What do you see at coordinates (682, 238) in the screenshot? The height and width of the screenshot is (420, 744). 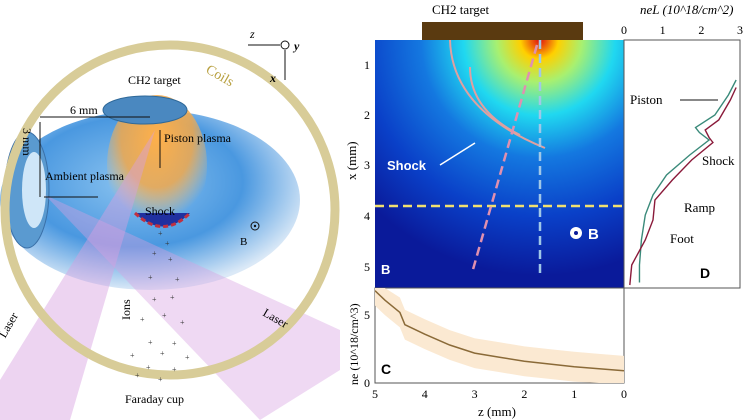 I see `annotation-foot: Foot` at bounding box center [682, 238].